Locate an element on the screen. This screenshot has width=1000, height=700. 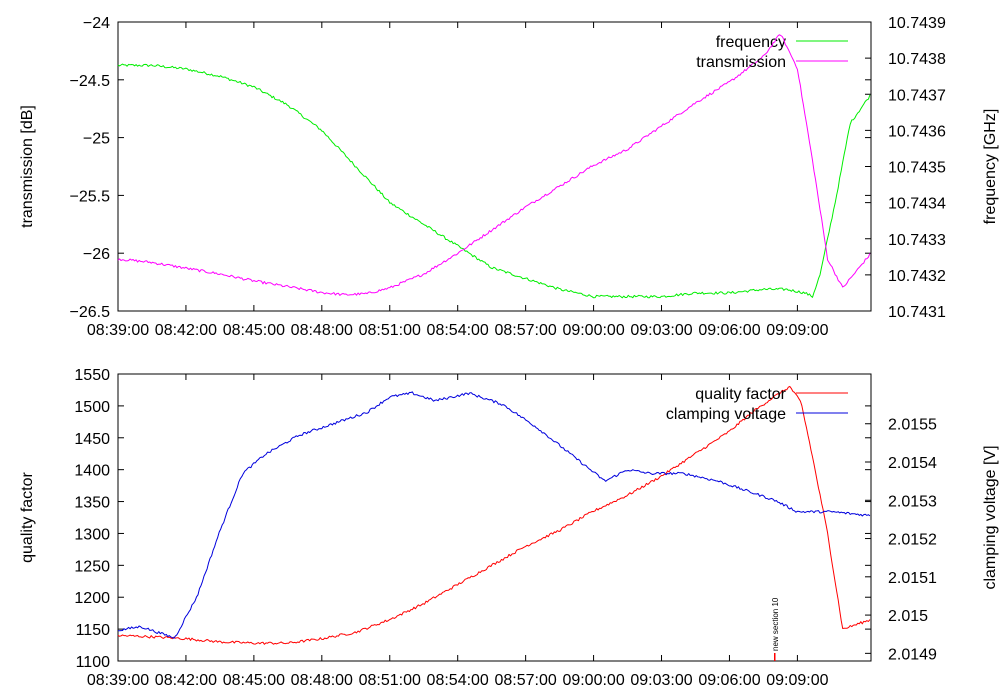
right-tick-label: 10.7436 is located at coordinates (917, 131).